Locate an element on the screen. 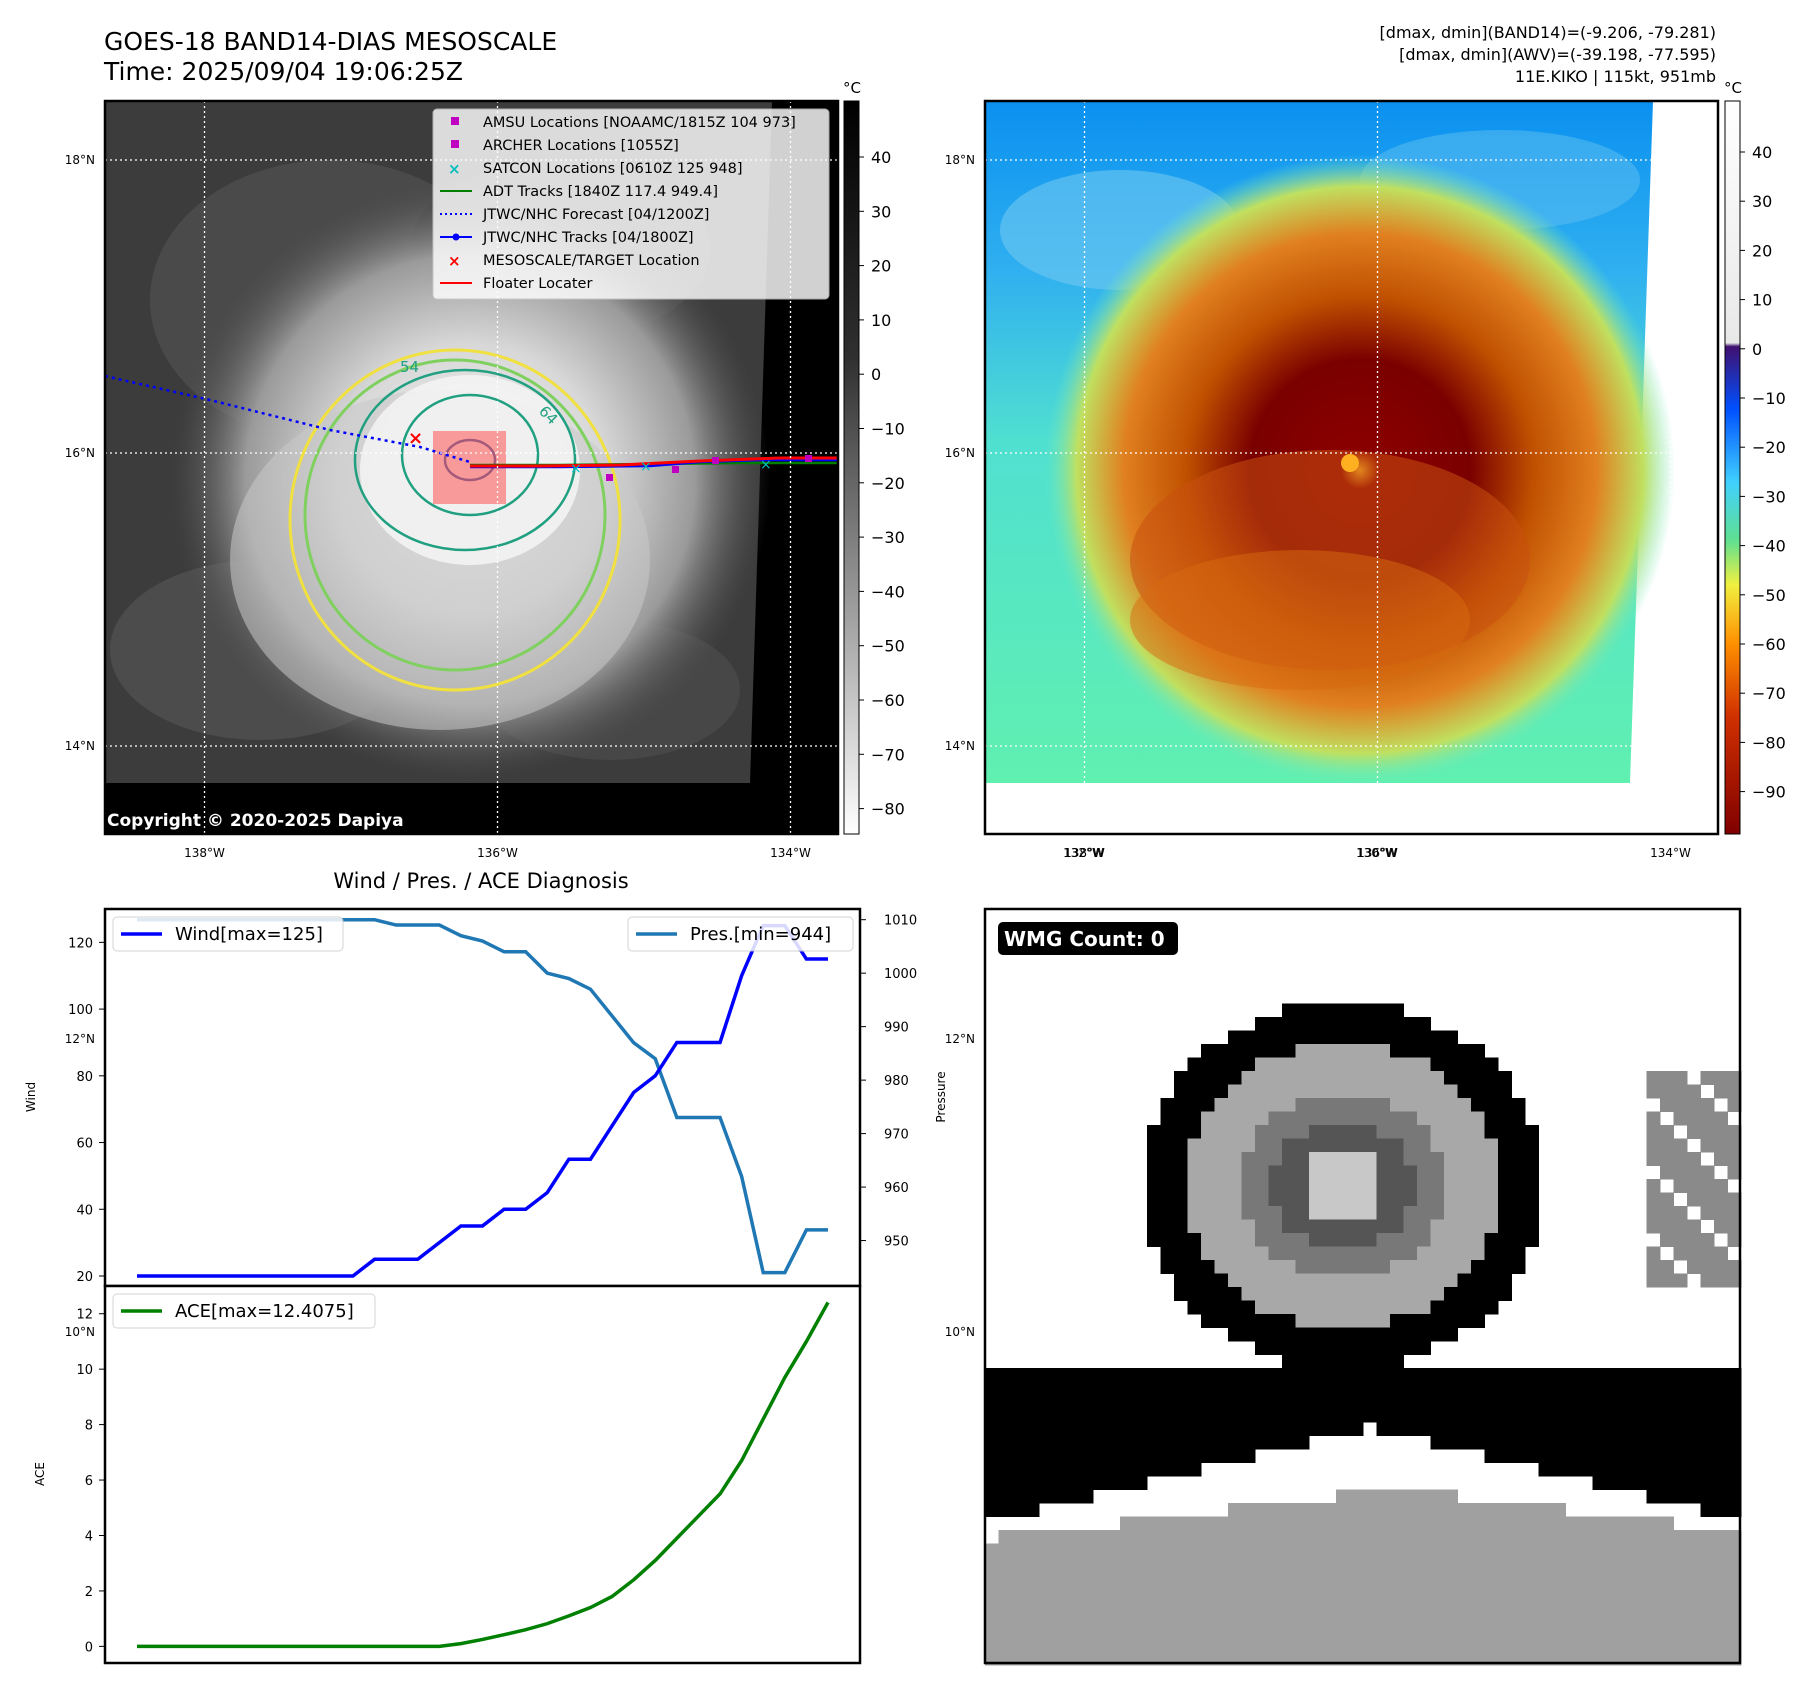 The width and height of the screenshot is (1797, 1690). wind-axis-label: Wind is located at coordinates (31, 1097).